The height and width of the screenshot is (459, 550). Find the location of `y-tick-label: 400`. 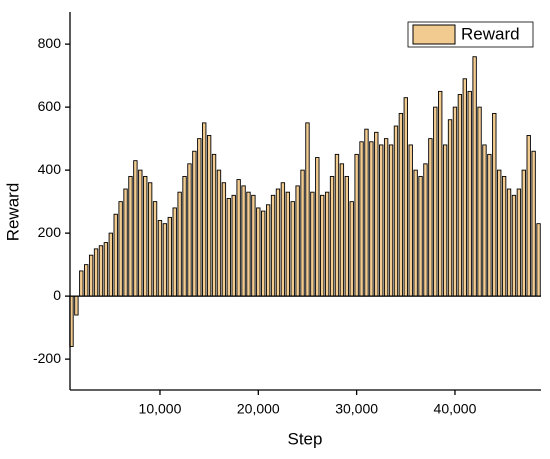

y-tick-label: 400 is located at coordinates (50, 169).